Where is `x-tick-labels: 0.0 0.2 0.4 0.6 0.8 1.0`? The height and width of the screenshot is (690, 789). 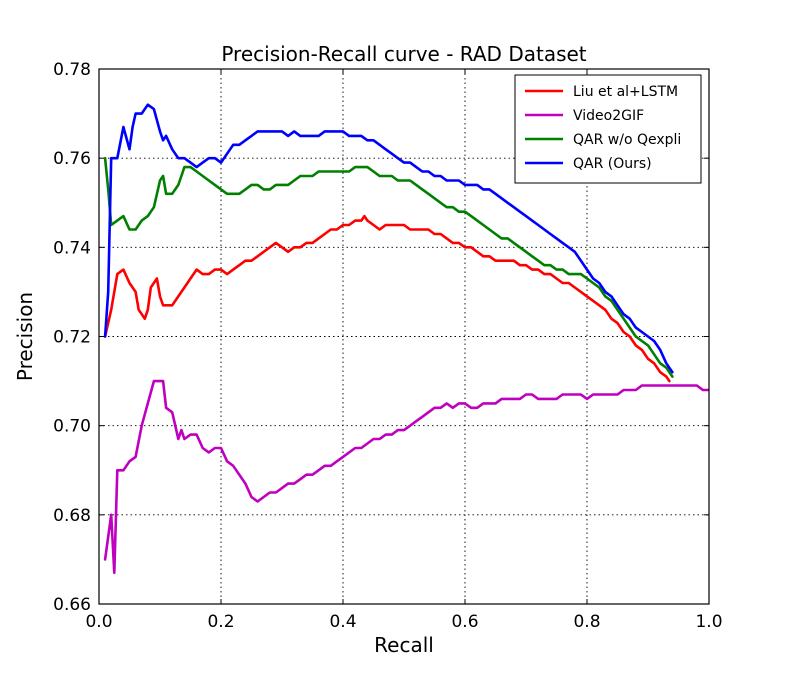
x-tick-labels: 0.0 0.2 0.4 0.6 0.8 1.0 is located at coordinates (403, 622).